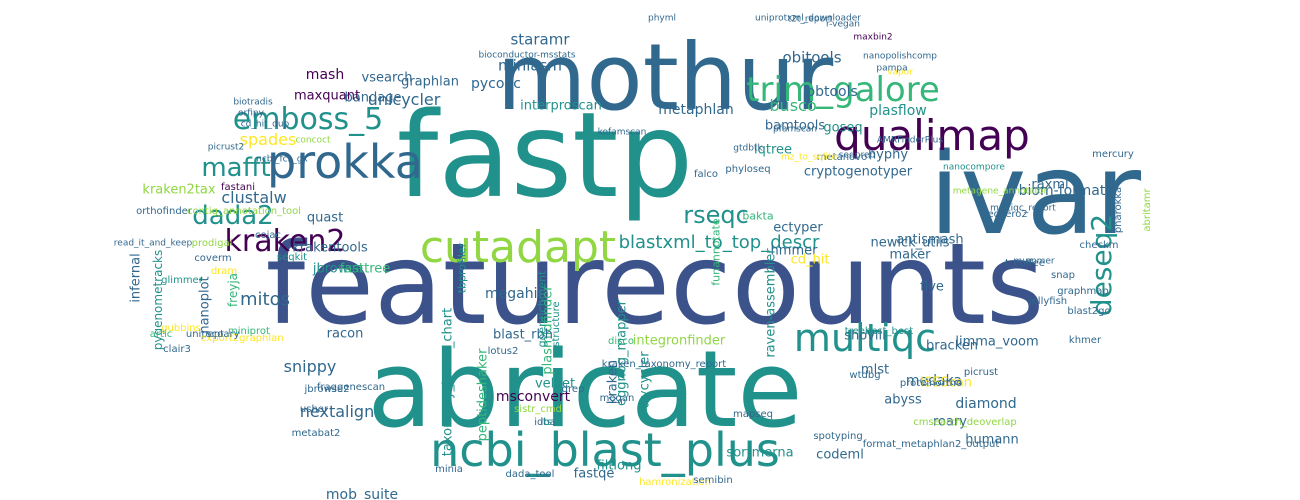  What do you see at coordinates (1023, 208) in the screenshot?
I see `word-cloud-word: multiqc_report` at bounding box center [1023, 208].